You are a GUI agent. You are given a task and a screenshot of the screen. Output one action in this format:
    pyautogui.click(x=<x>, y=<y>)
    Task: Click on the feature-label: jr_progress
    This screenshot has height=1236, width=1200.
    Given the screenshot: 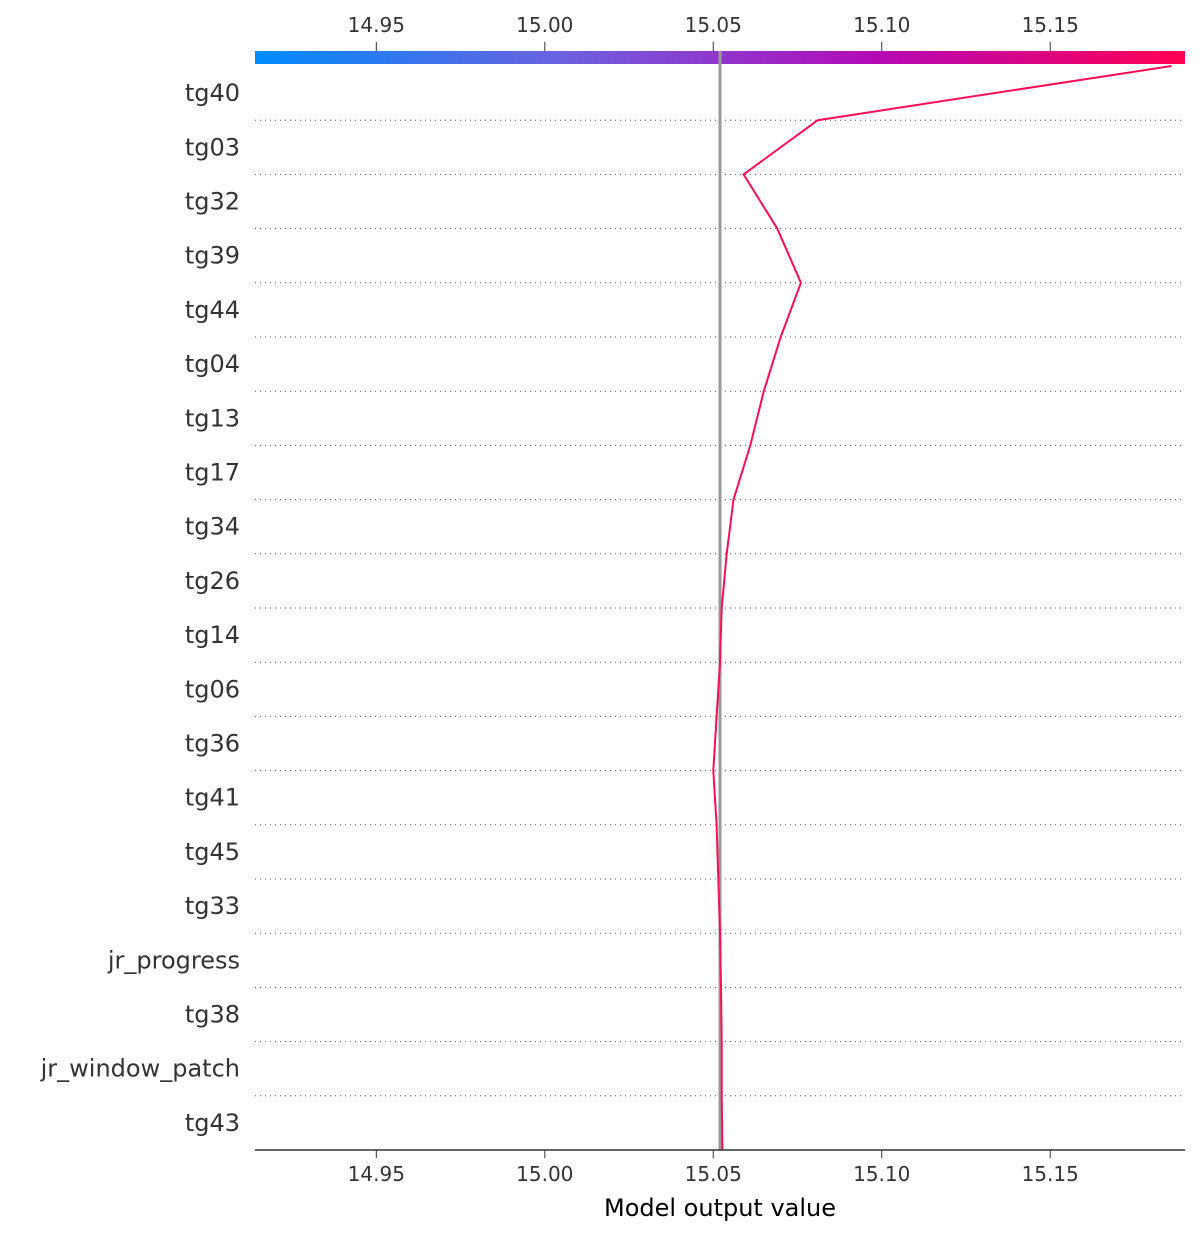 What is the action you would take?
    pyautogui.click(x=173, y=960)
    